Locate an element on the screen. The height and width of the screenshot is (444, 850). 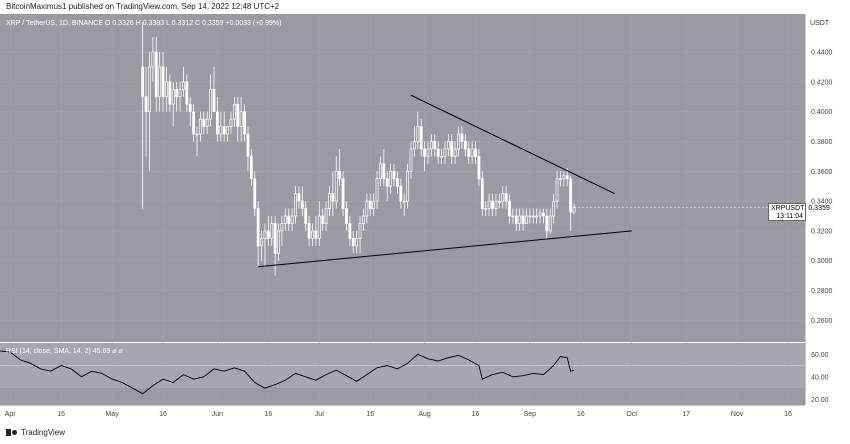
legend-change: +0.0033 (+0.99%) is located at coordinates (253, 23).